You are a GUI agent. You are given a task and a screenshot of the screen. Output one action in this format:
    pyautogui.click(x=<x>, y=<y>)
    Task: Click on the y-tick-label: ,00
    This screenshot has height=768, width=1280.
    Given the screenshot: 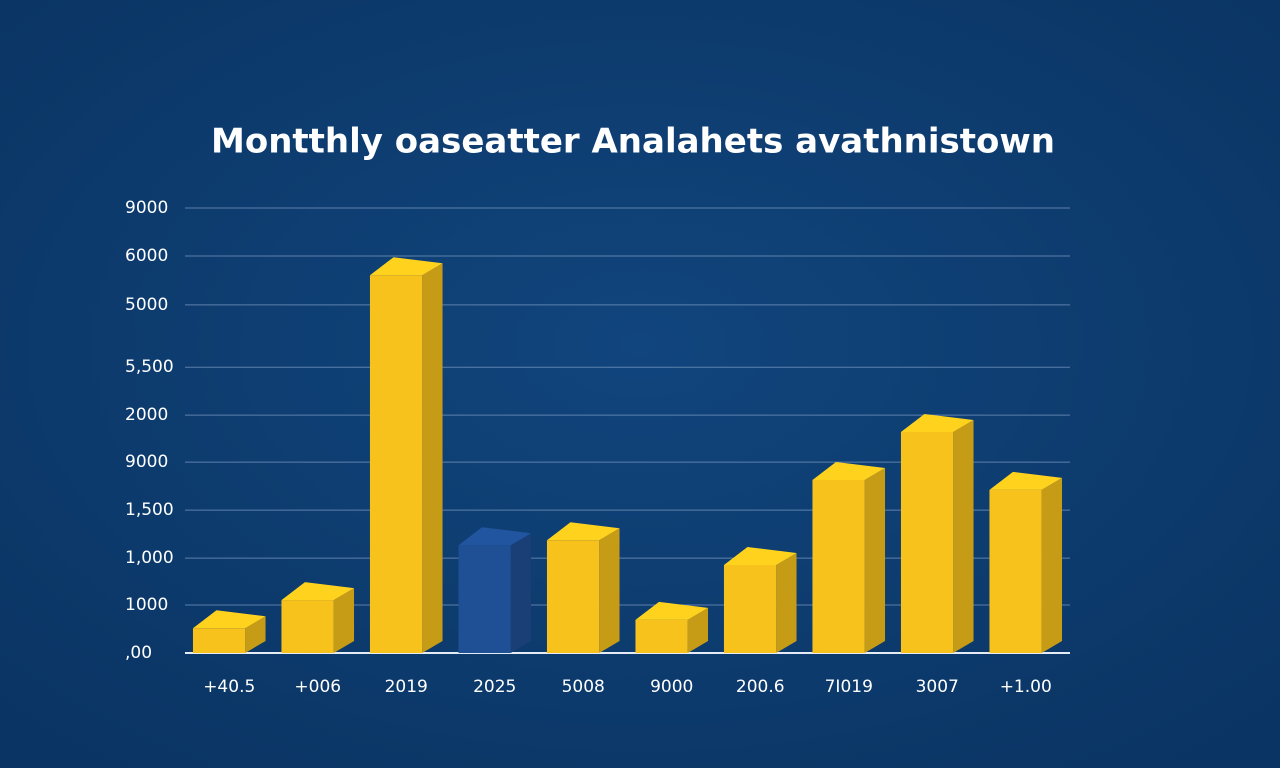 What is the action you would take?
    pyautogui.click(x=138, y=653)
    